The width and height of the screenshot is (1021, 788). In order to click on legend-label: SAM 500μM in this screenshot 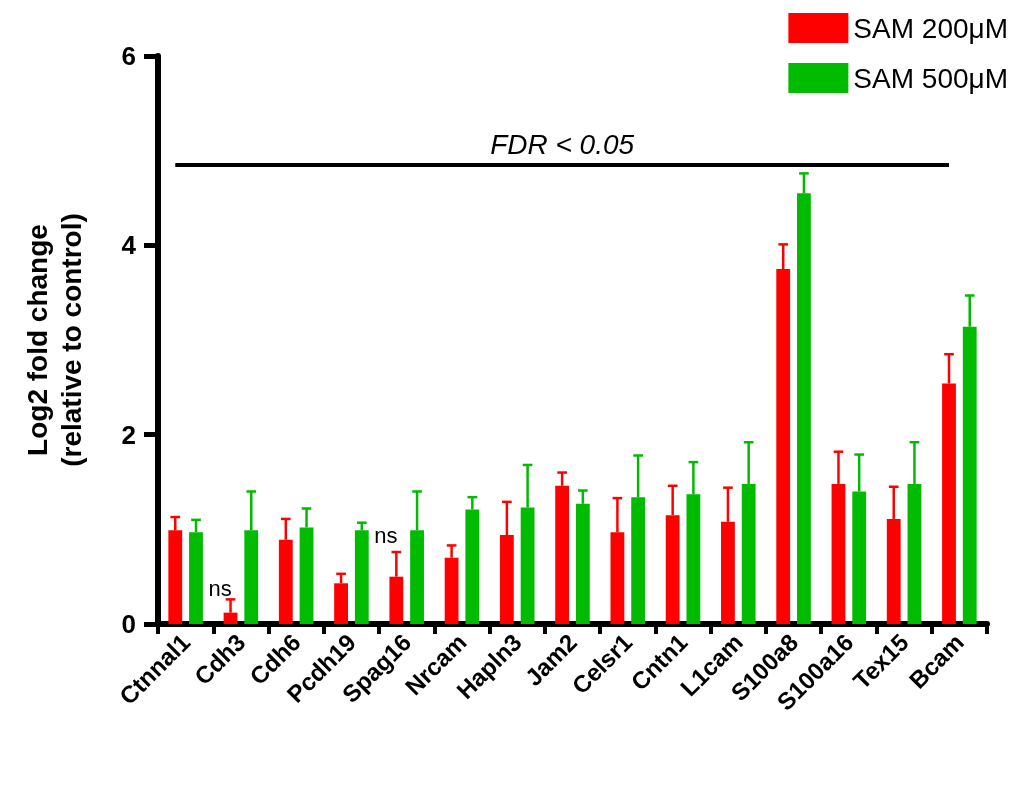, I will do `click(931, 78)`.